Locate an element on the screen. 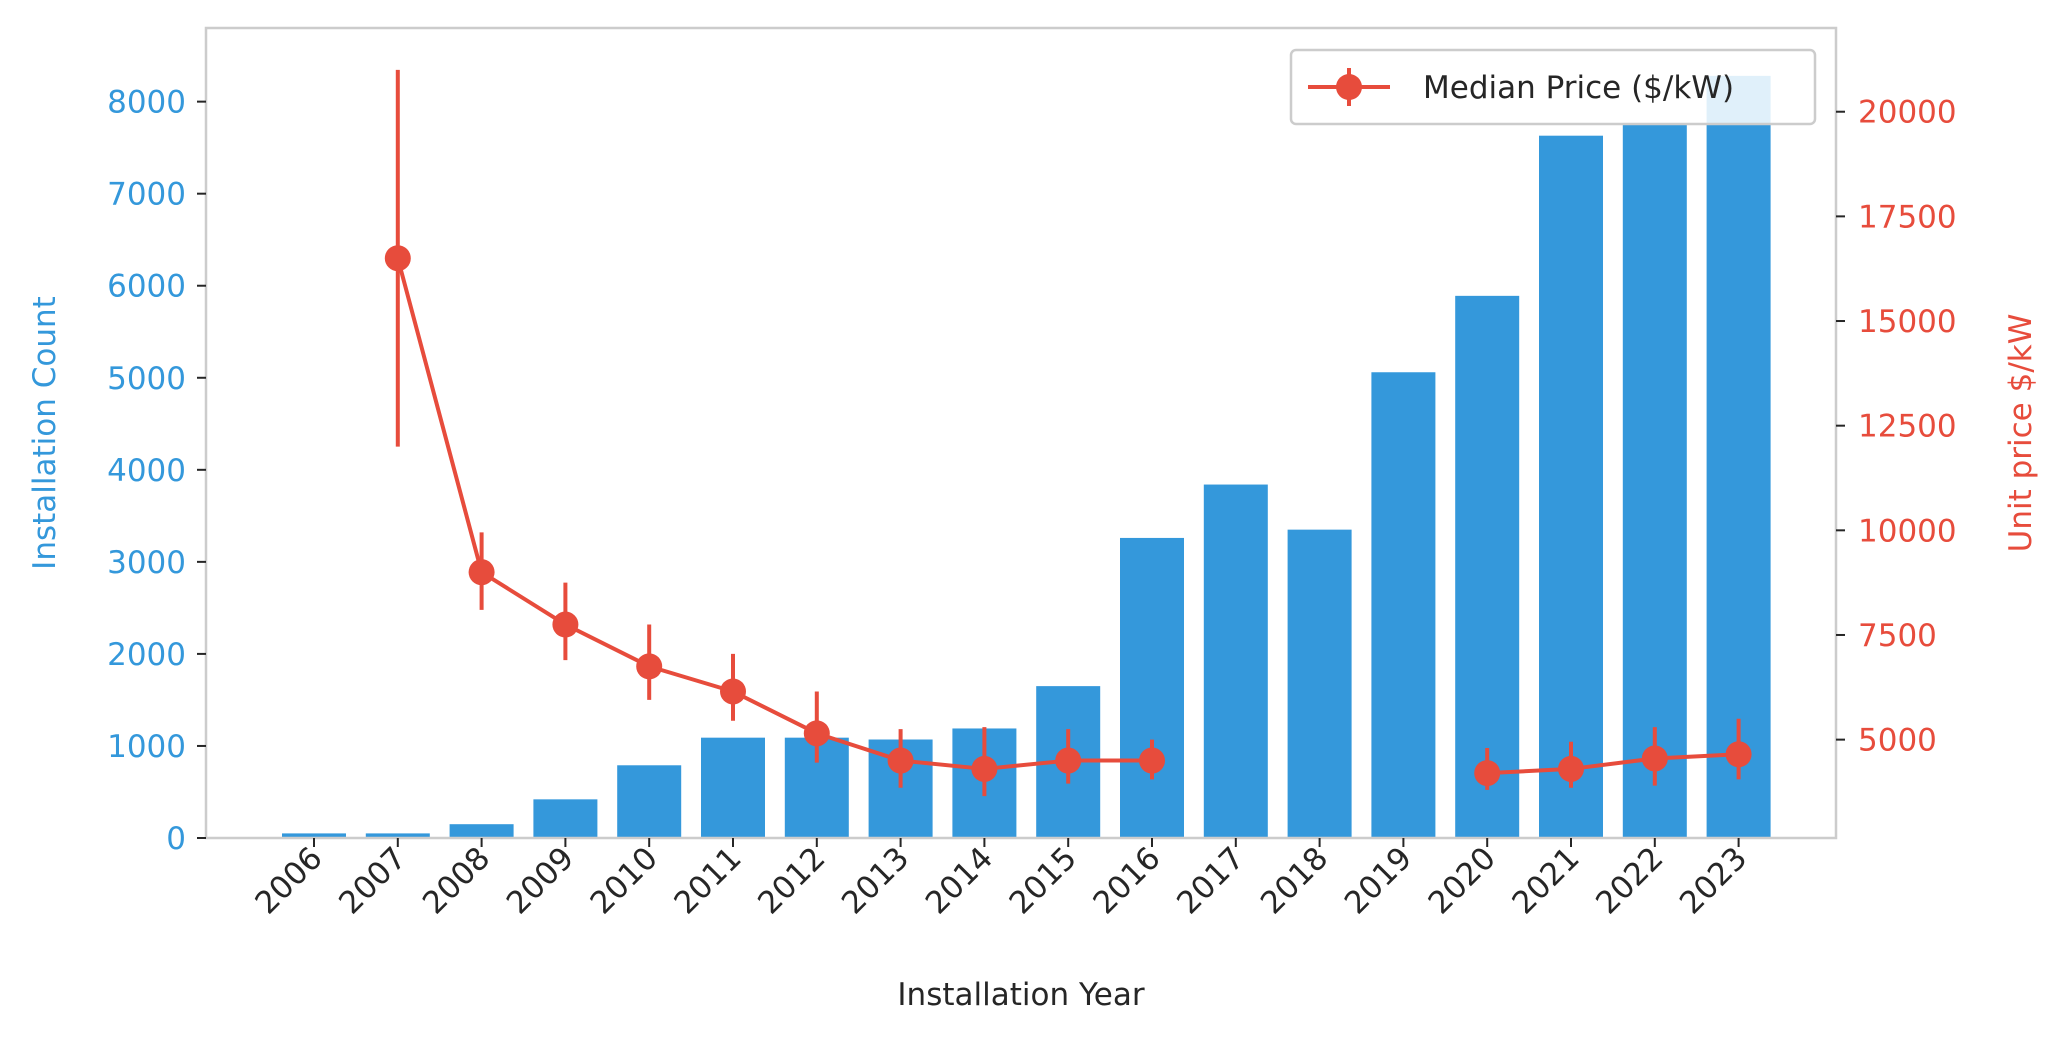  bar-2007 is located at coordinates (397, 835).